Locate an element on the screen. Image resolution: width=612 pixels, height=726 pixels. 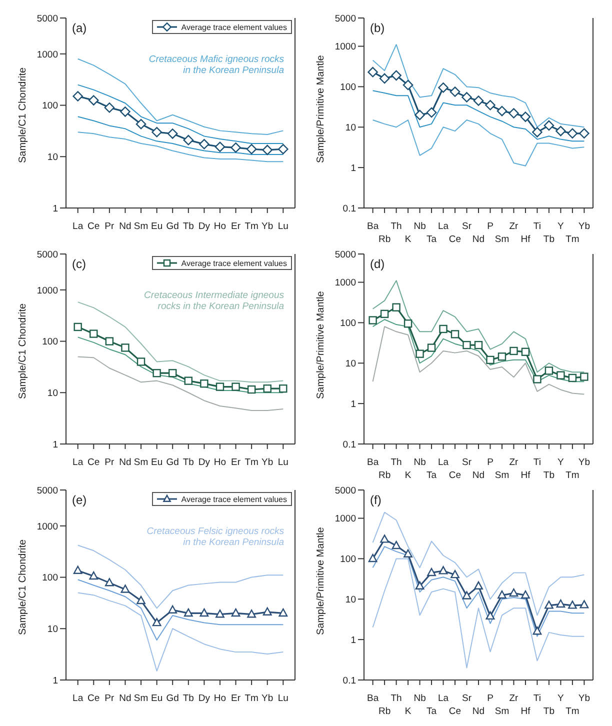
x-tick-label: Sm is located at coordinates (141, 226).